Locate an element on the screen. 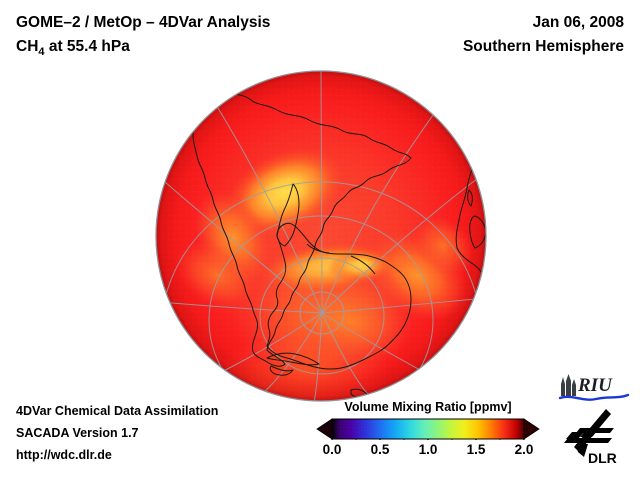 This screenshot has height=480, width=640. assimilation-label: 4DVar Chemical Data Assimilation is located at coordinates (117, 411).